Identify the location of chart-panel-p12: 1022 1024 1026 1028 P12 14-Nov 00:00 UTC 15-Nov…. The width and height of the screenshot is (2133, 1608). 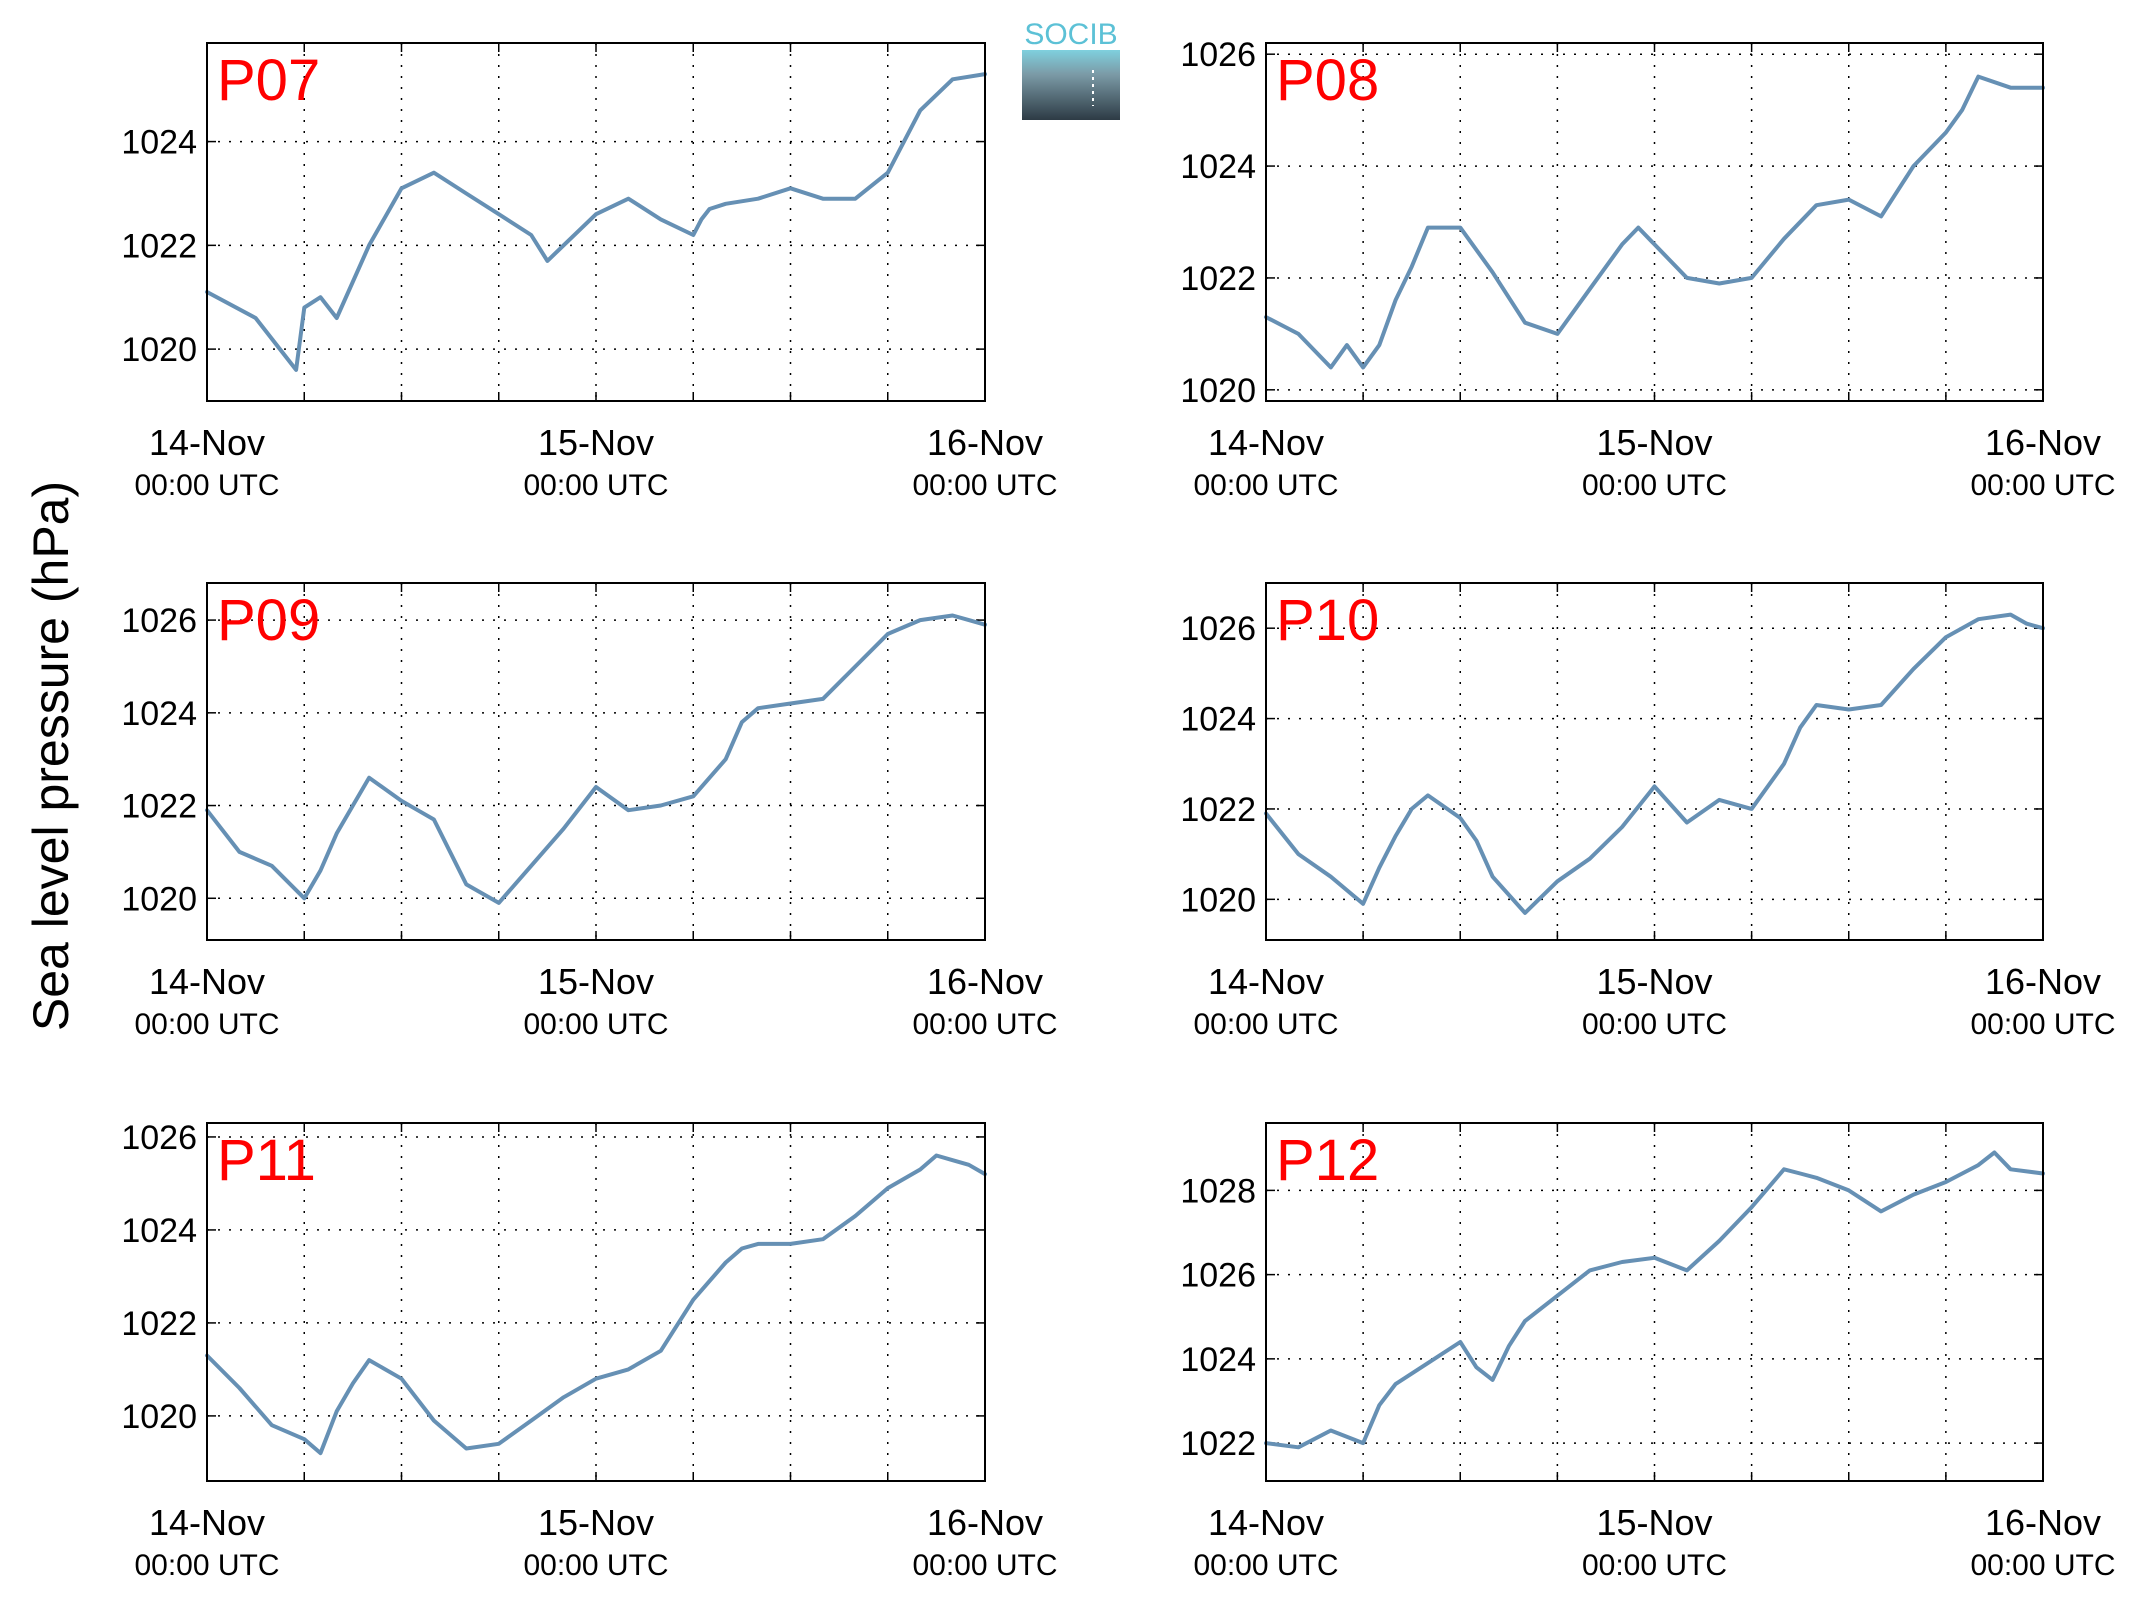
(1648, 1352).